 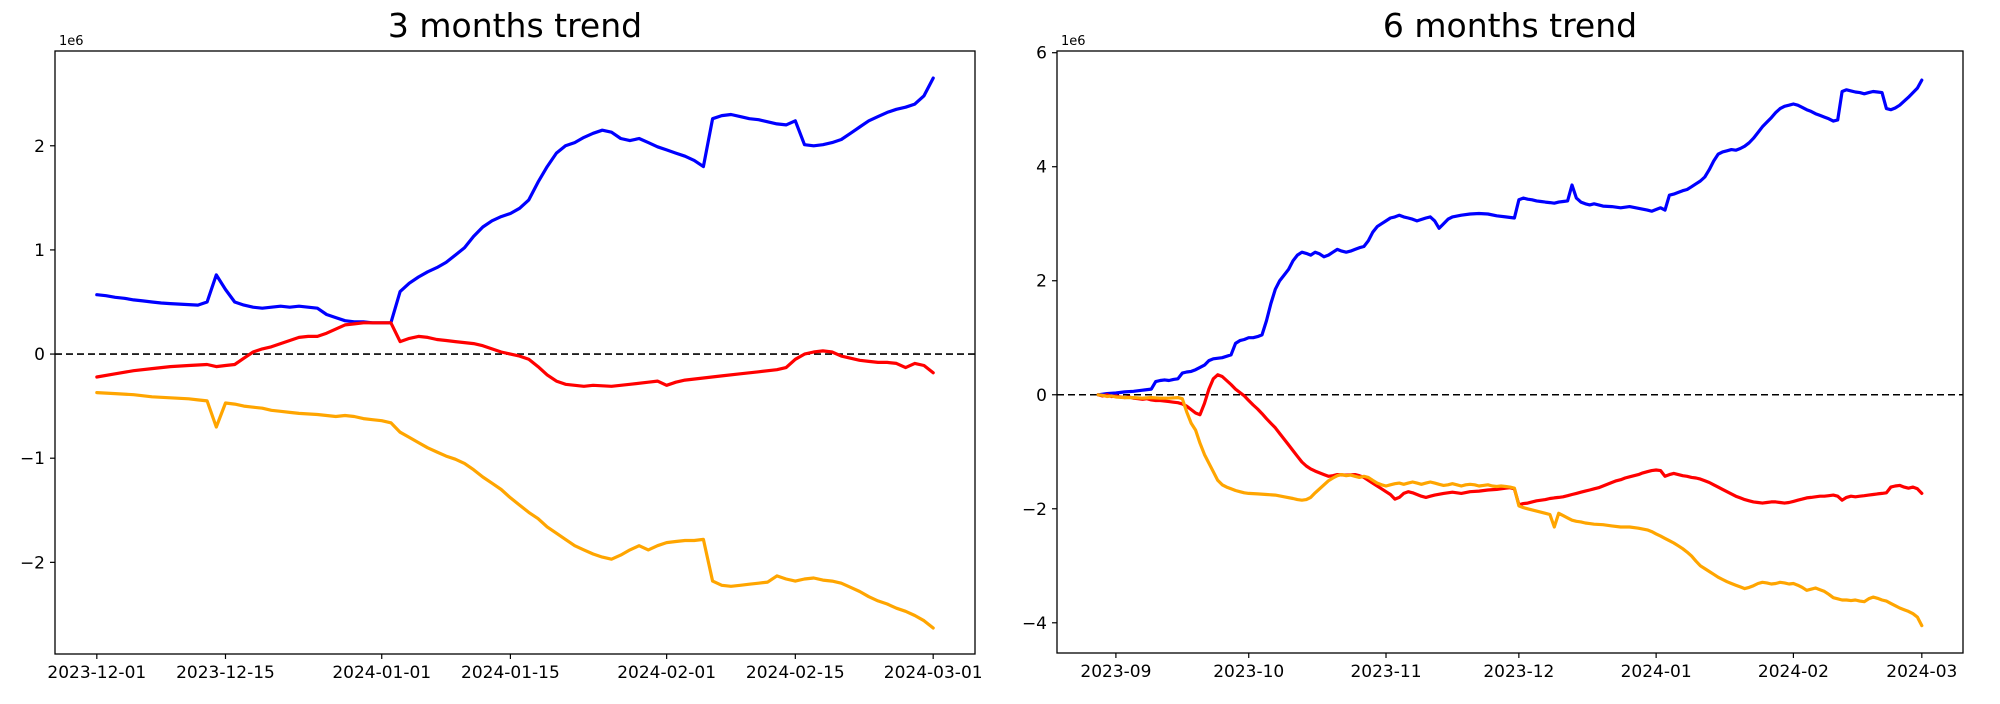 I want to click on y-tick-label: 1, so click(x=39, y=251).